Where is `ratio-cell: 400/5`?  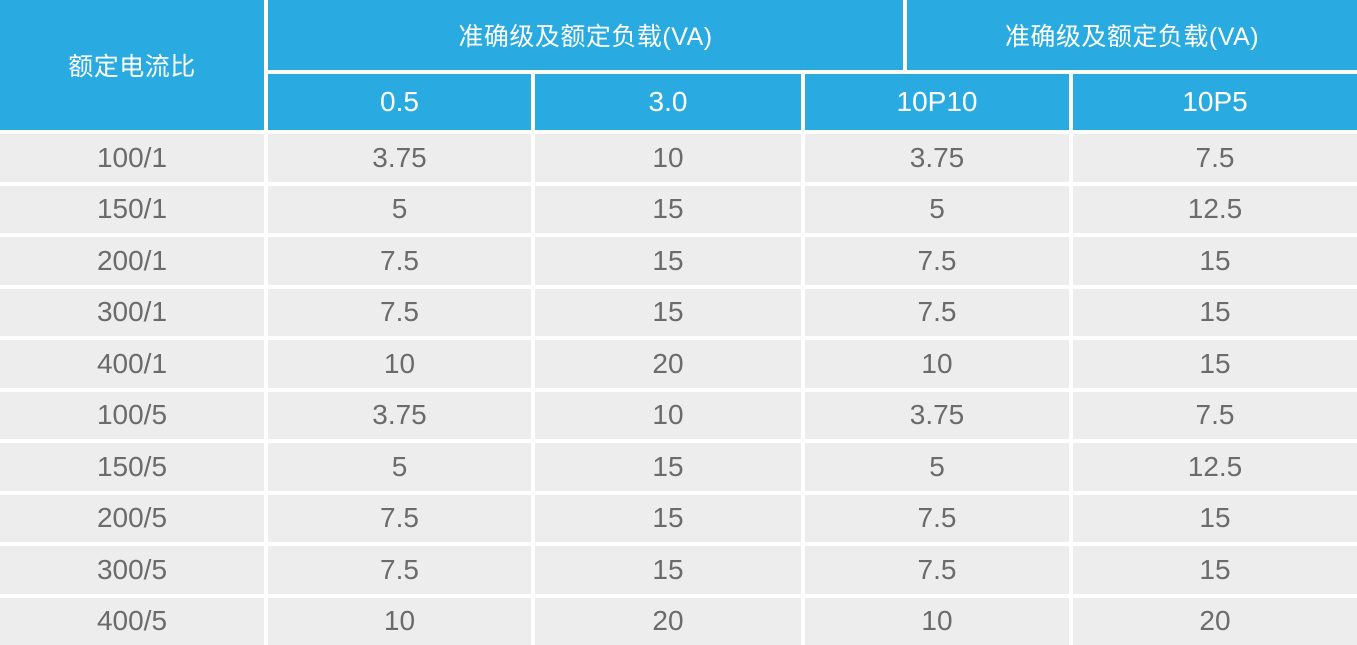 ratio-cell: 400/5 is located at coordinates (132, 621).